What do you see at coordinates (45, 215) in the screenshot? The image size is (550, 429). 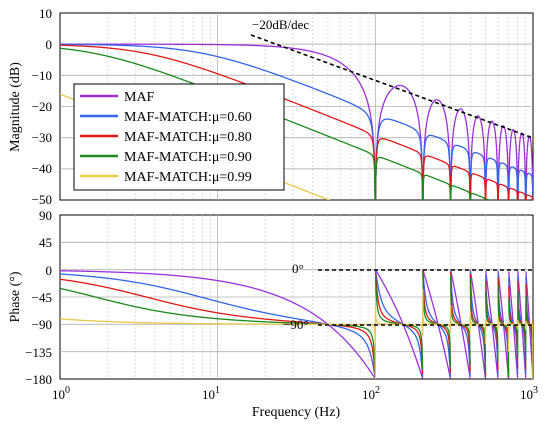 I see `y-tick: 90` at bounding box center [45, 215].